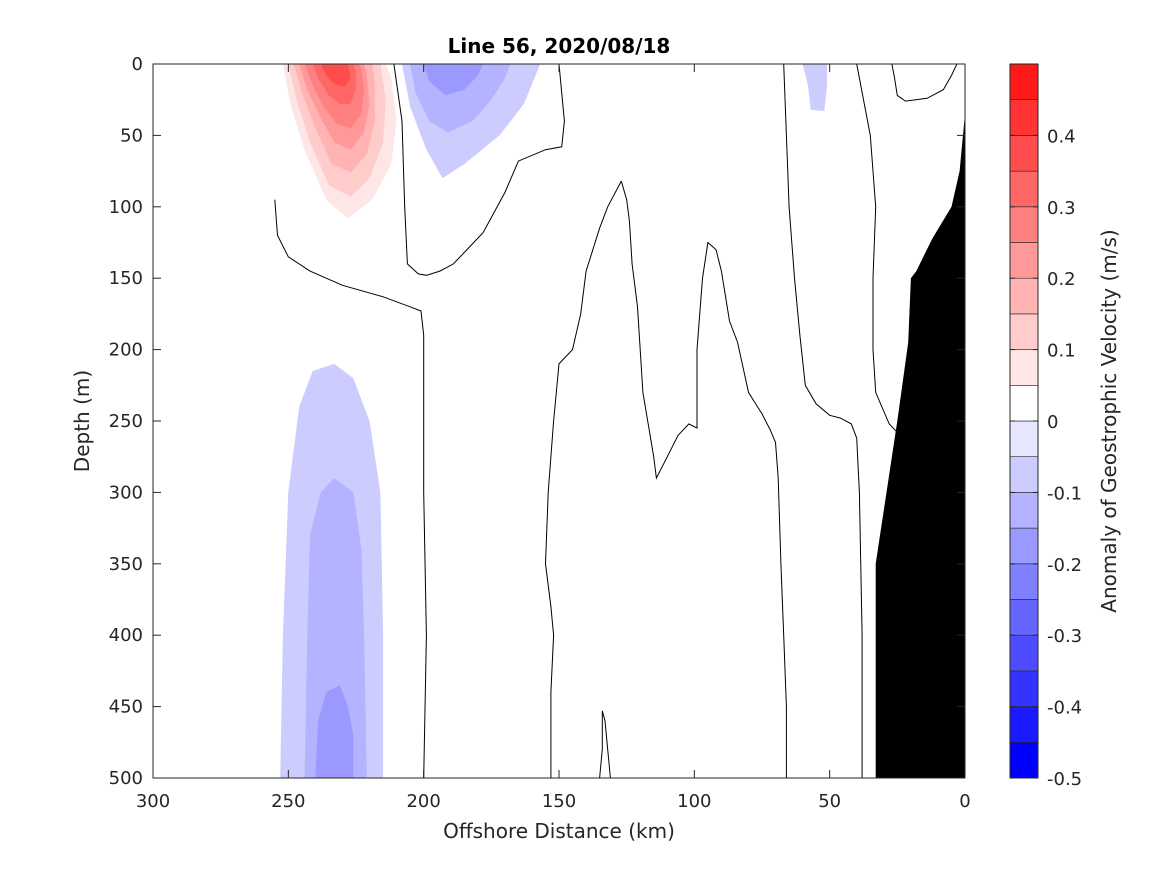 Image resolution: width=1167 pixels, height=880 pixels. I want to click on y-tick-label: 100, so click(126, 207).